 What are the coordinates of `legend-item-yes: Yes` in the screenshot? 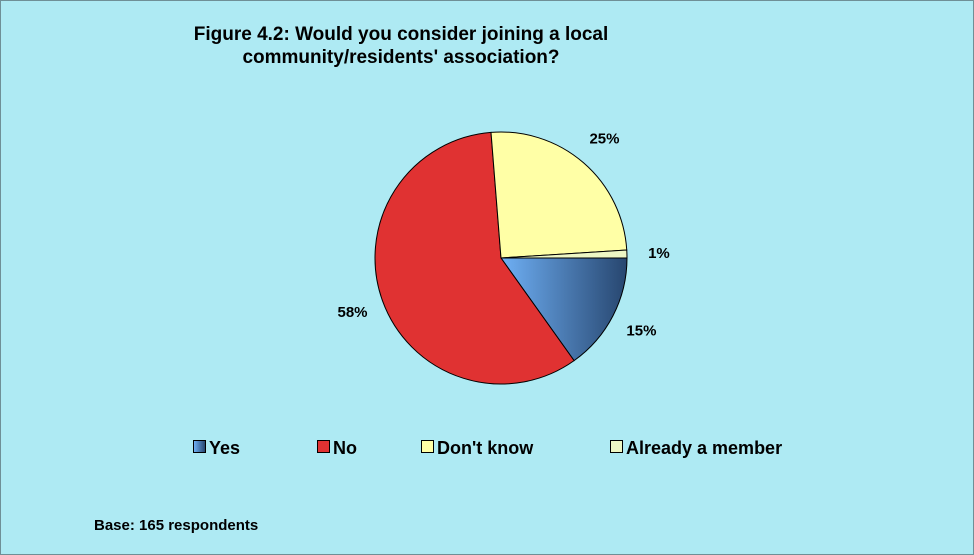 It's located at (216, 448).